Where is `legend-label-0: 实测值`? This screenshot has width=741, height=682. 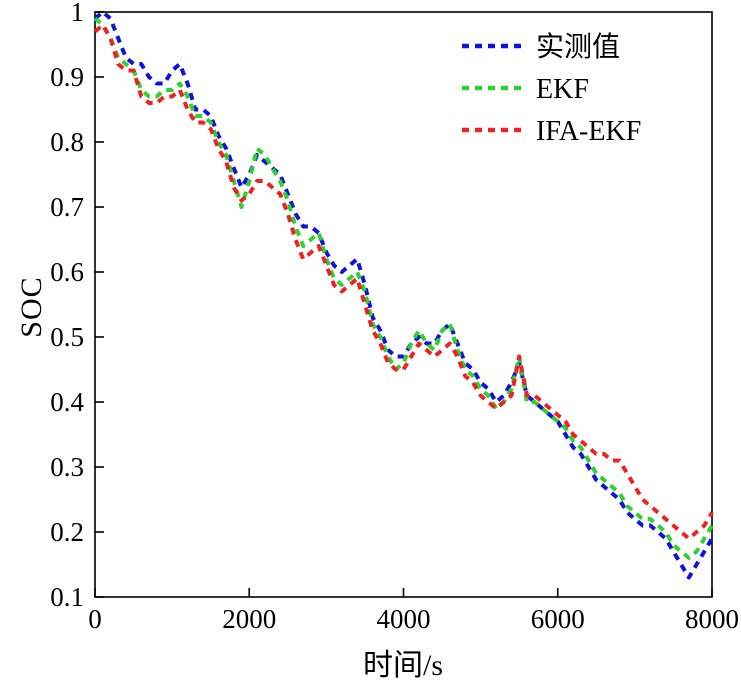
legend-label-0: 实测值 is located at coordinates (578, 47).